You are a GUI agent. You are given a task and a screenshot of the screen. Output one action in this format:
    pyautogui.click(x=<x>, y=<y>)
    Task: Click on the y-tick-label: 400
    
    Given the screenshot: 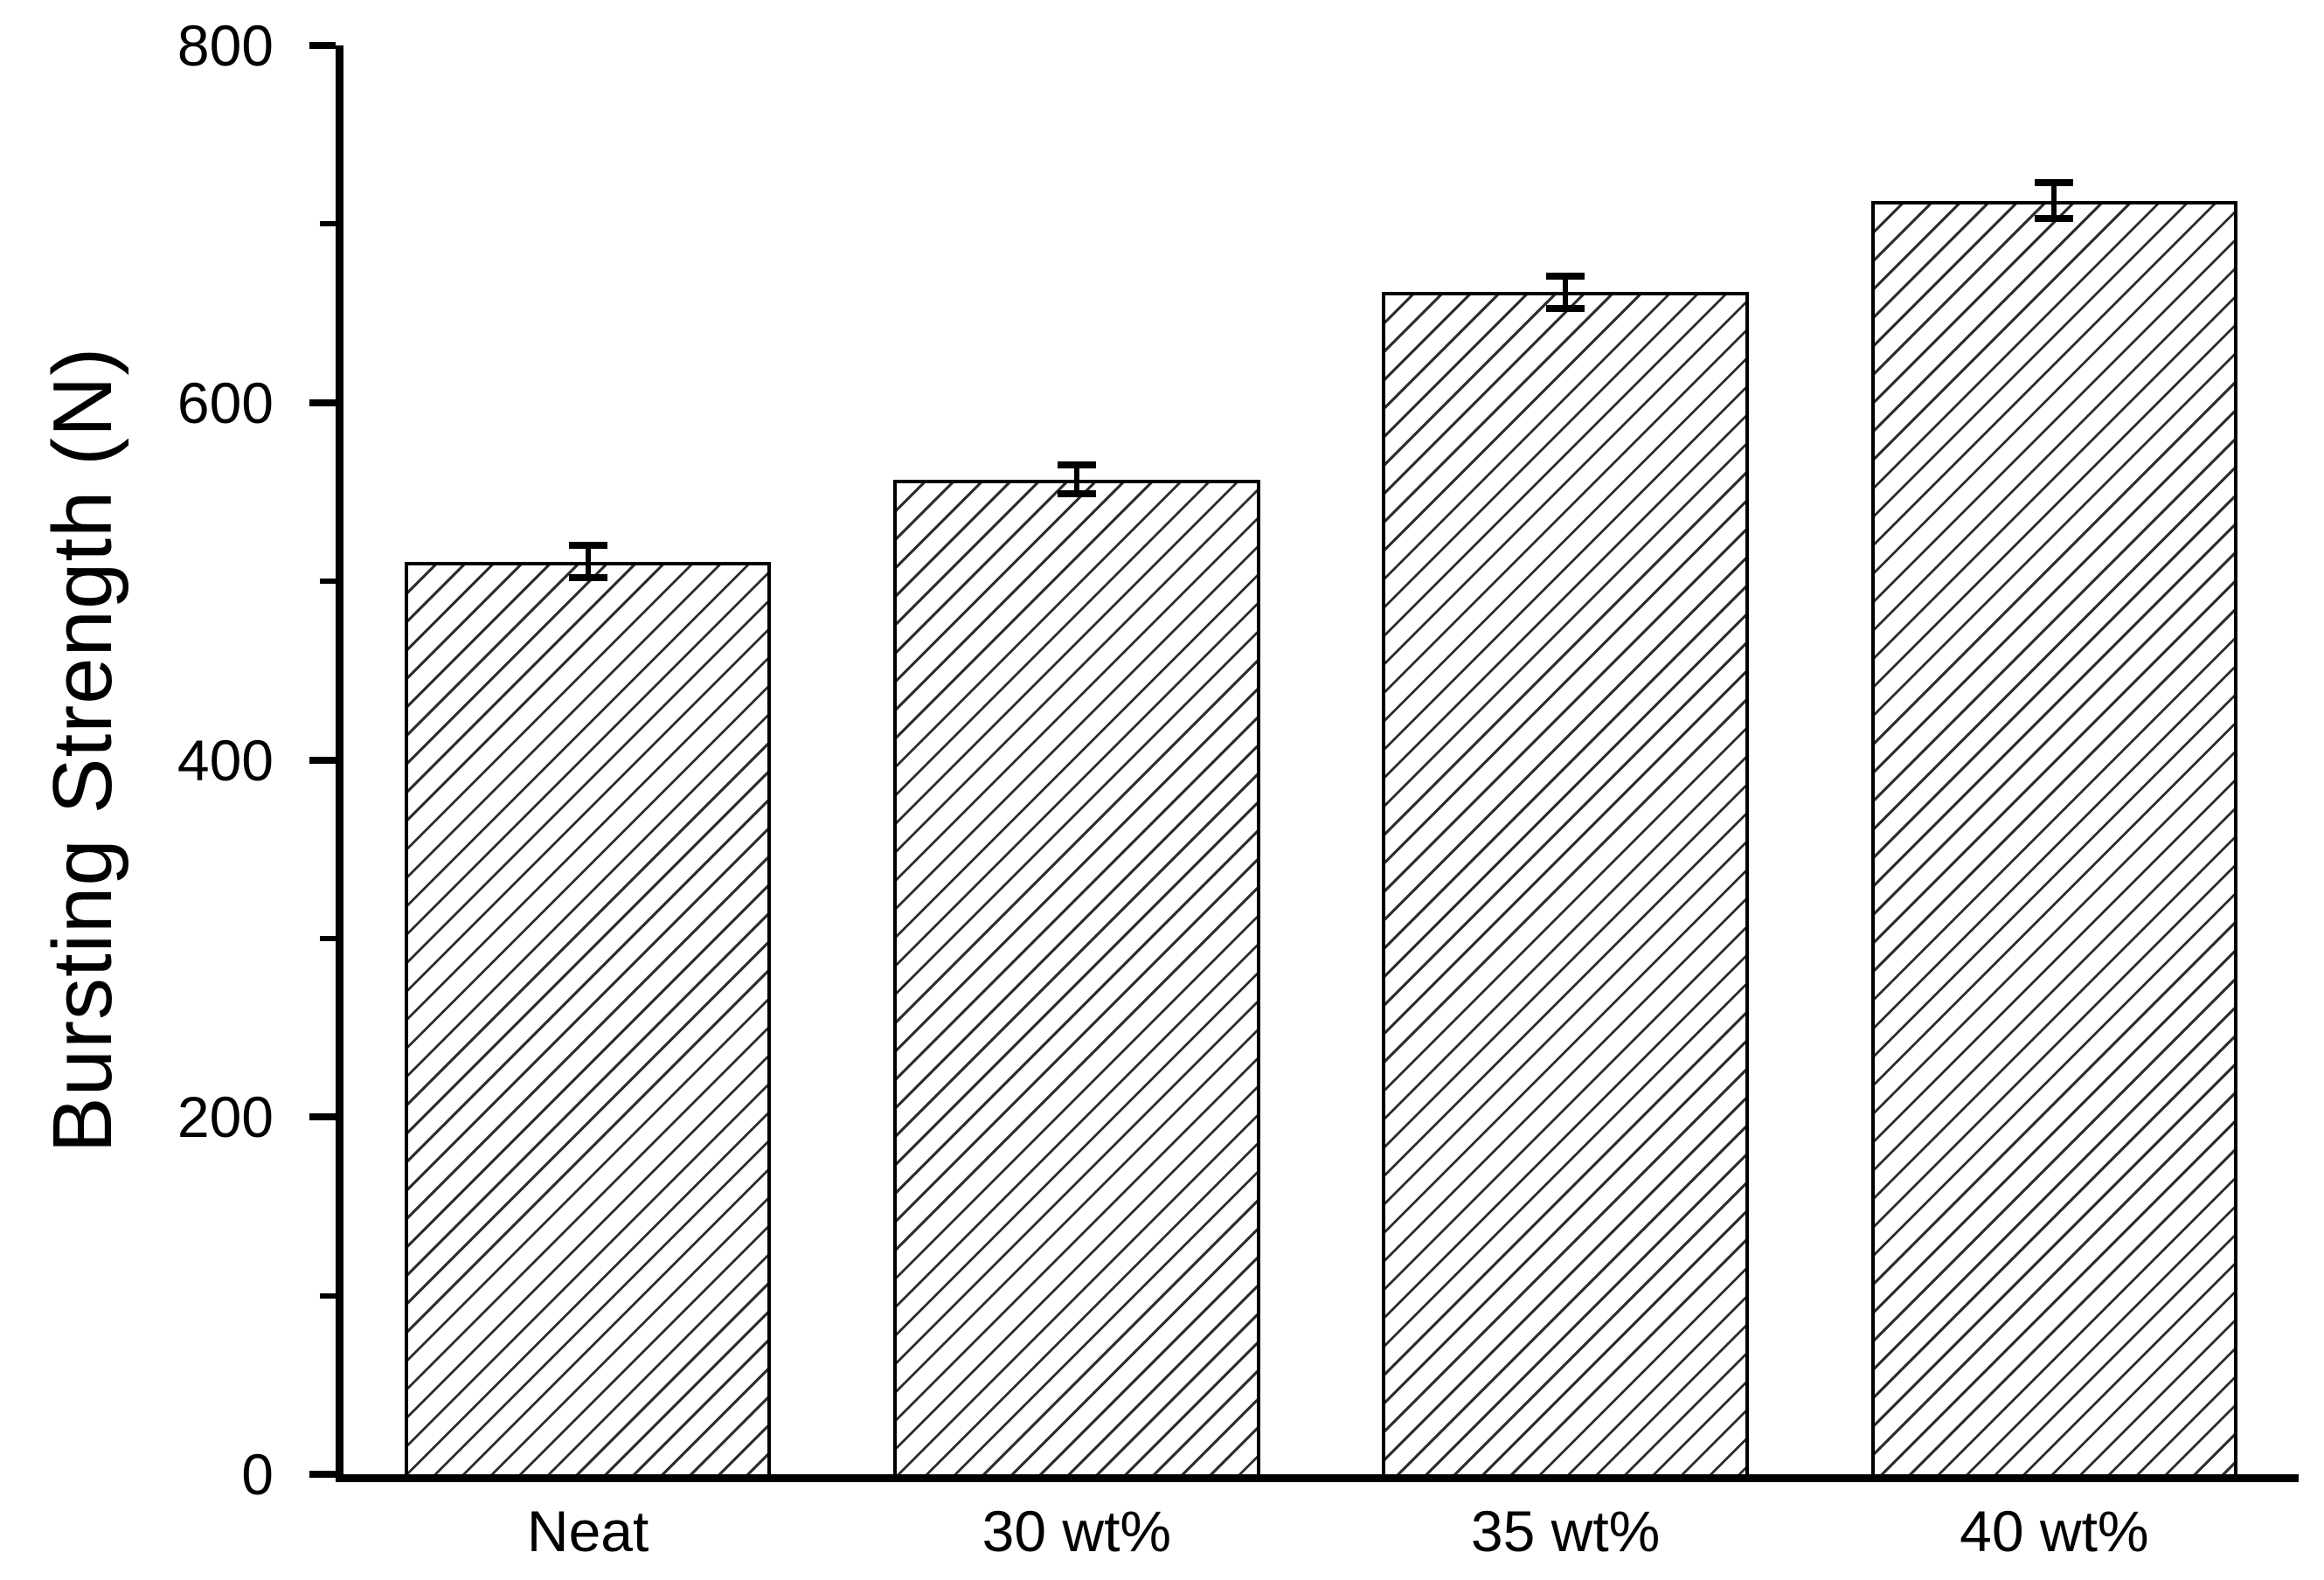 What is the action you would take?
    pyautogui.click(x=225, y=760)
    